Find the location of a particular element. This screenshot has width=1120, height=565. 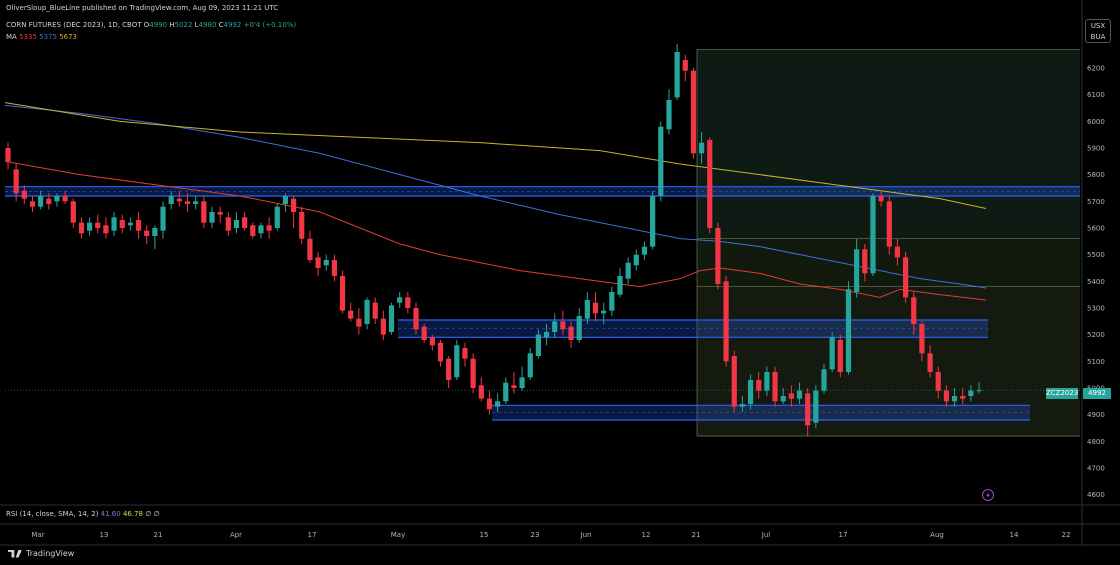

x-tick-label: 12 is located at coordinates (646, 535).